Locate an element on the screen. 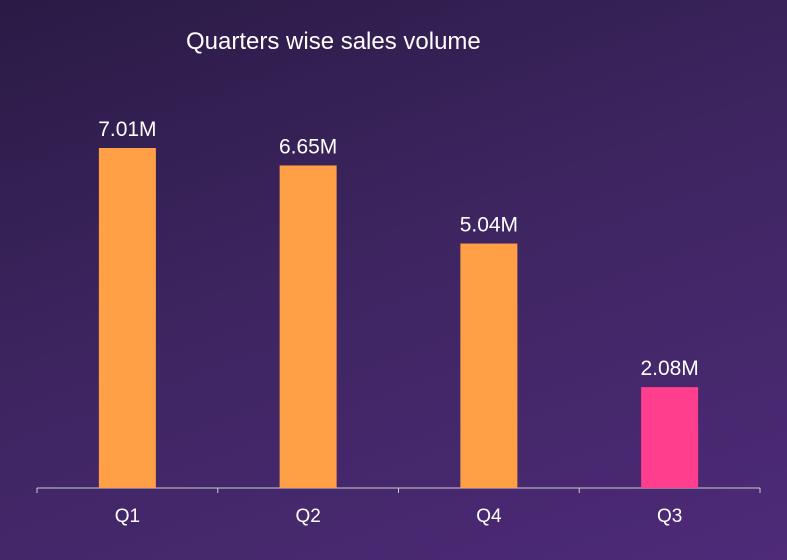 The height and width of the screenshot is (560, 787). x-tick-label-q1: Q1 is located at coordinates (127, 516).